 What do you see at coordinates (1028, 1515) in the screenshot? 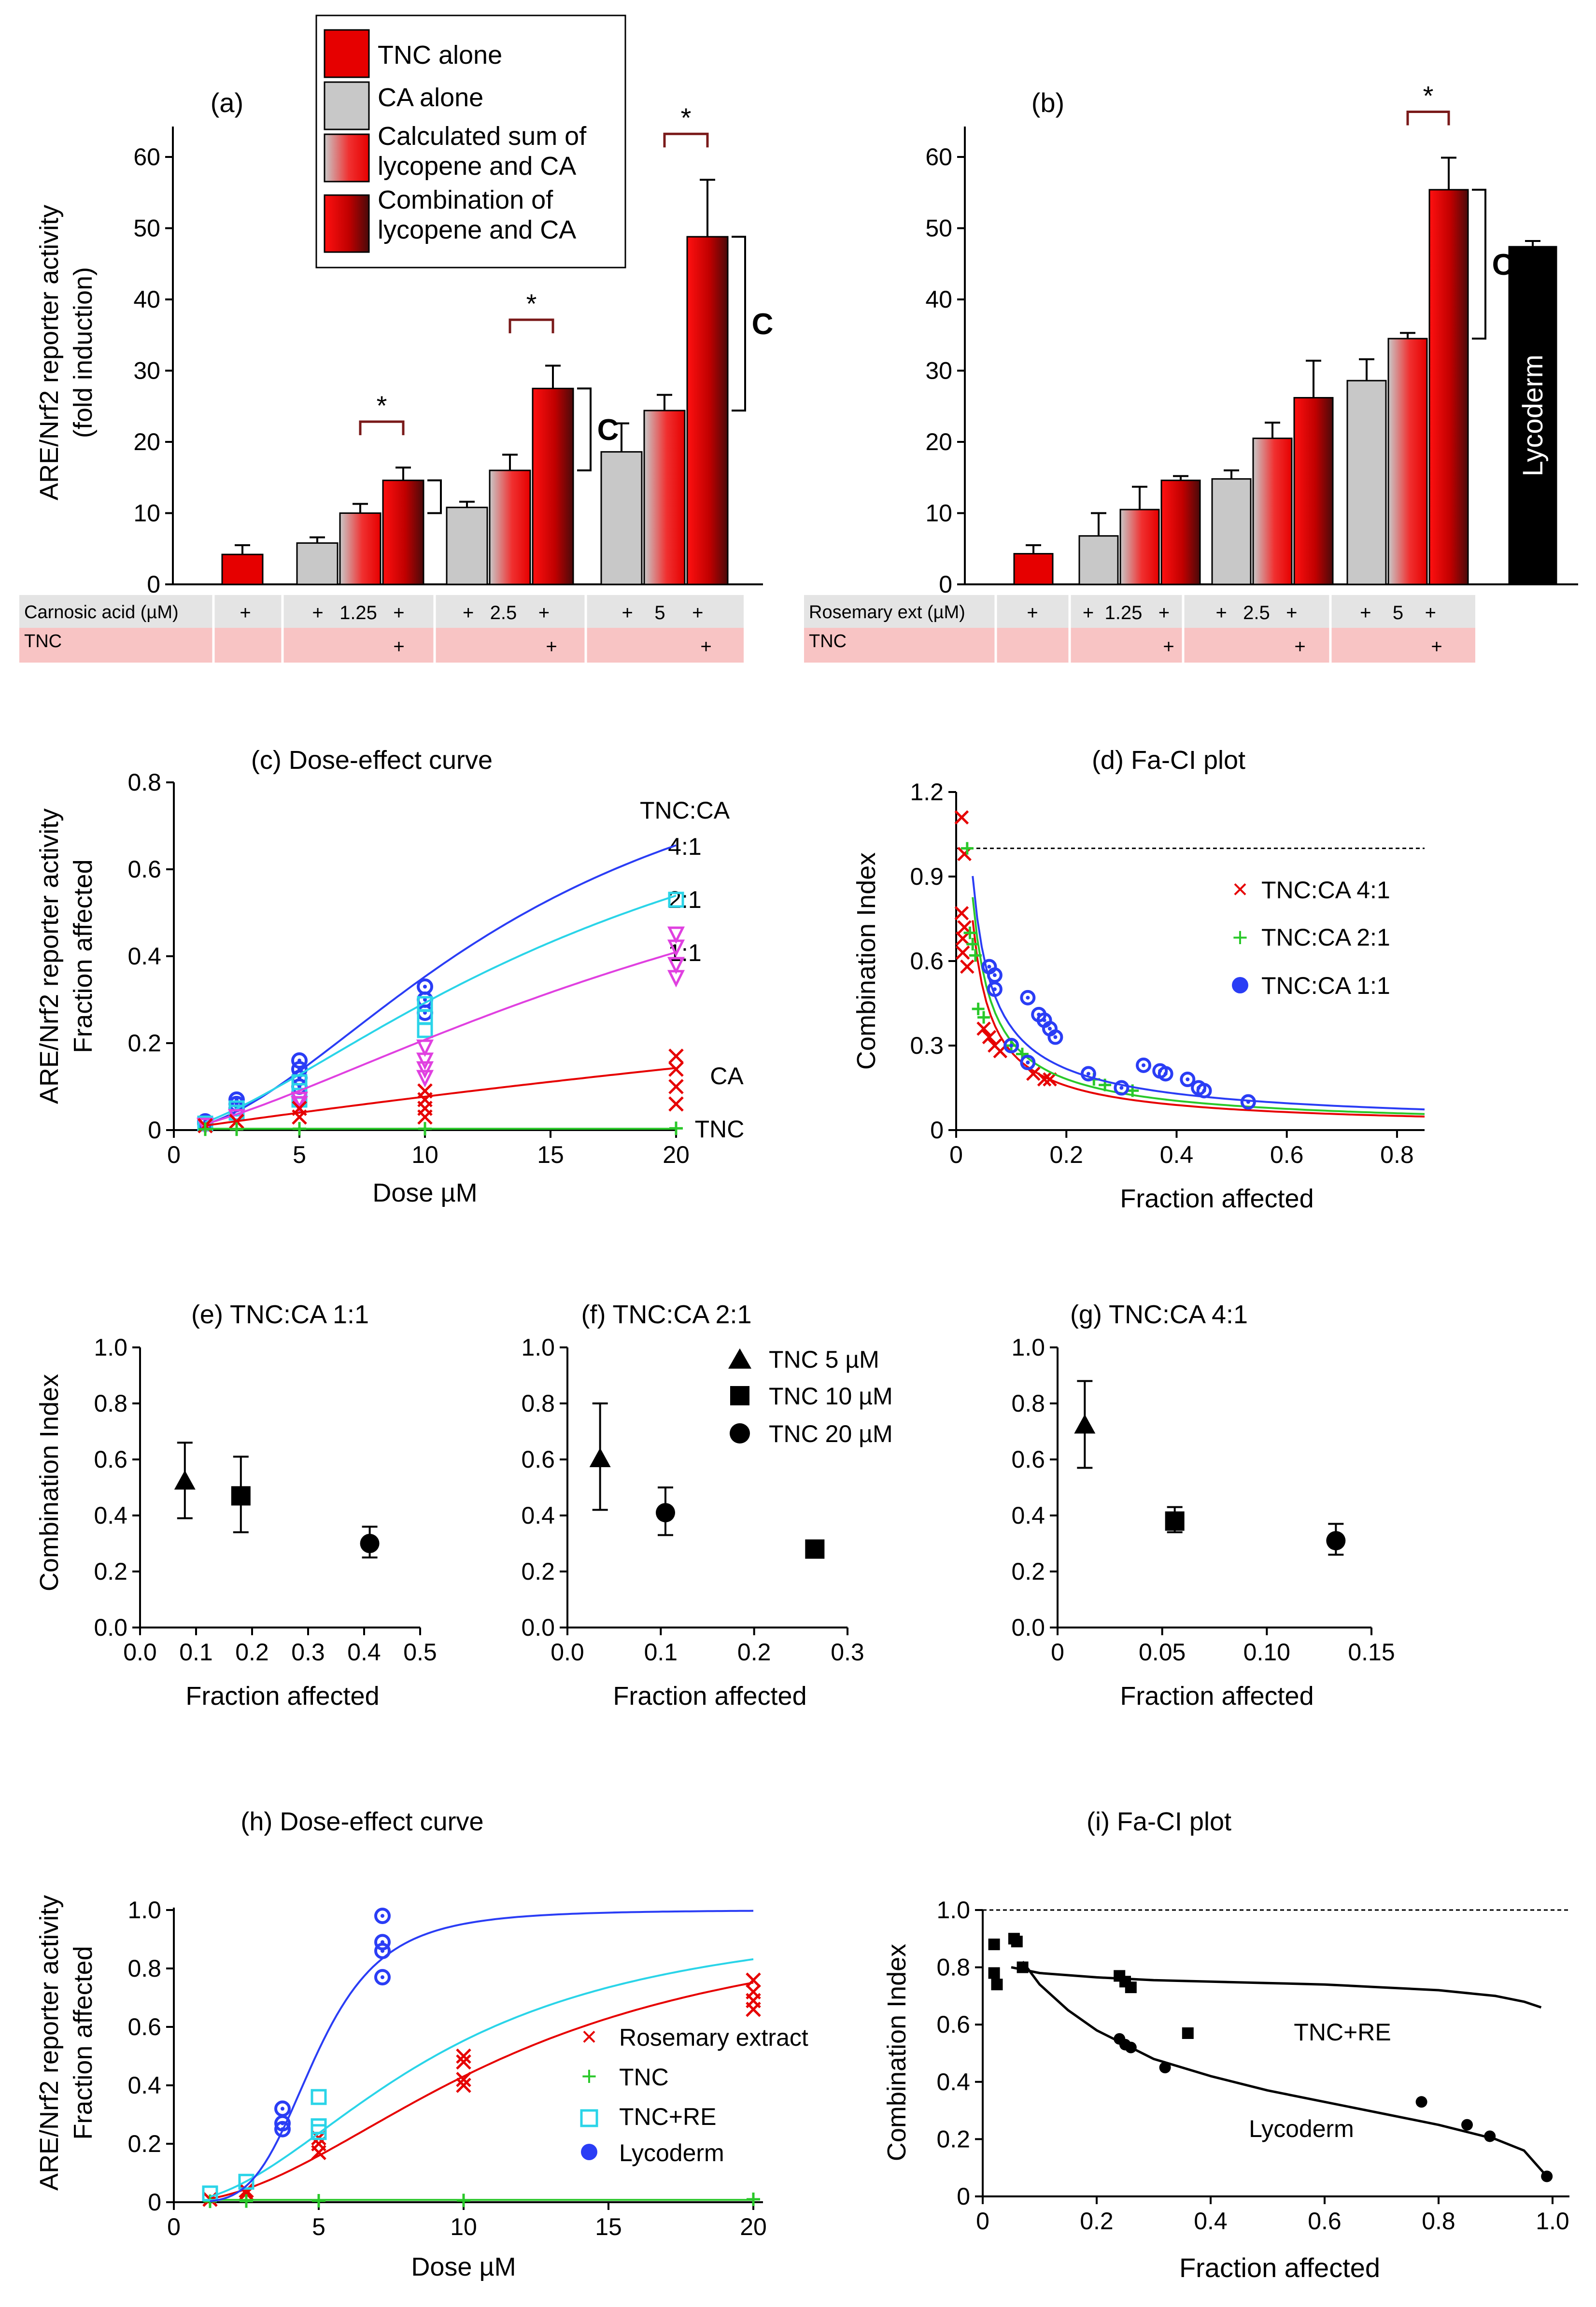
I see `panel-g-ytick-label: 0.4` at bounding box center [1028, 1515].